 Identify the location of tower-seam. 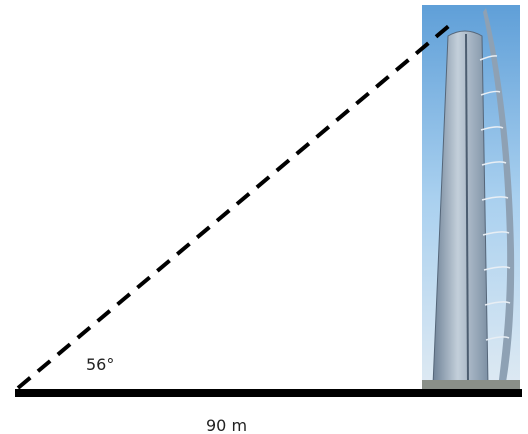
(467, 209).